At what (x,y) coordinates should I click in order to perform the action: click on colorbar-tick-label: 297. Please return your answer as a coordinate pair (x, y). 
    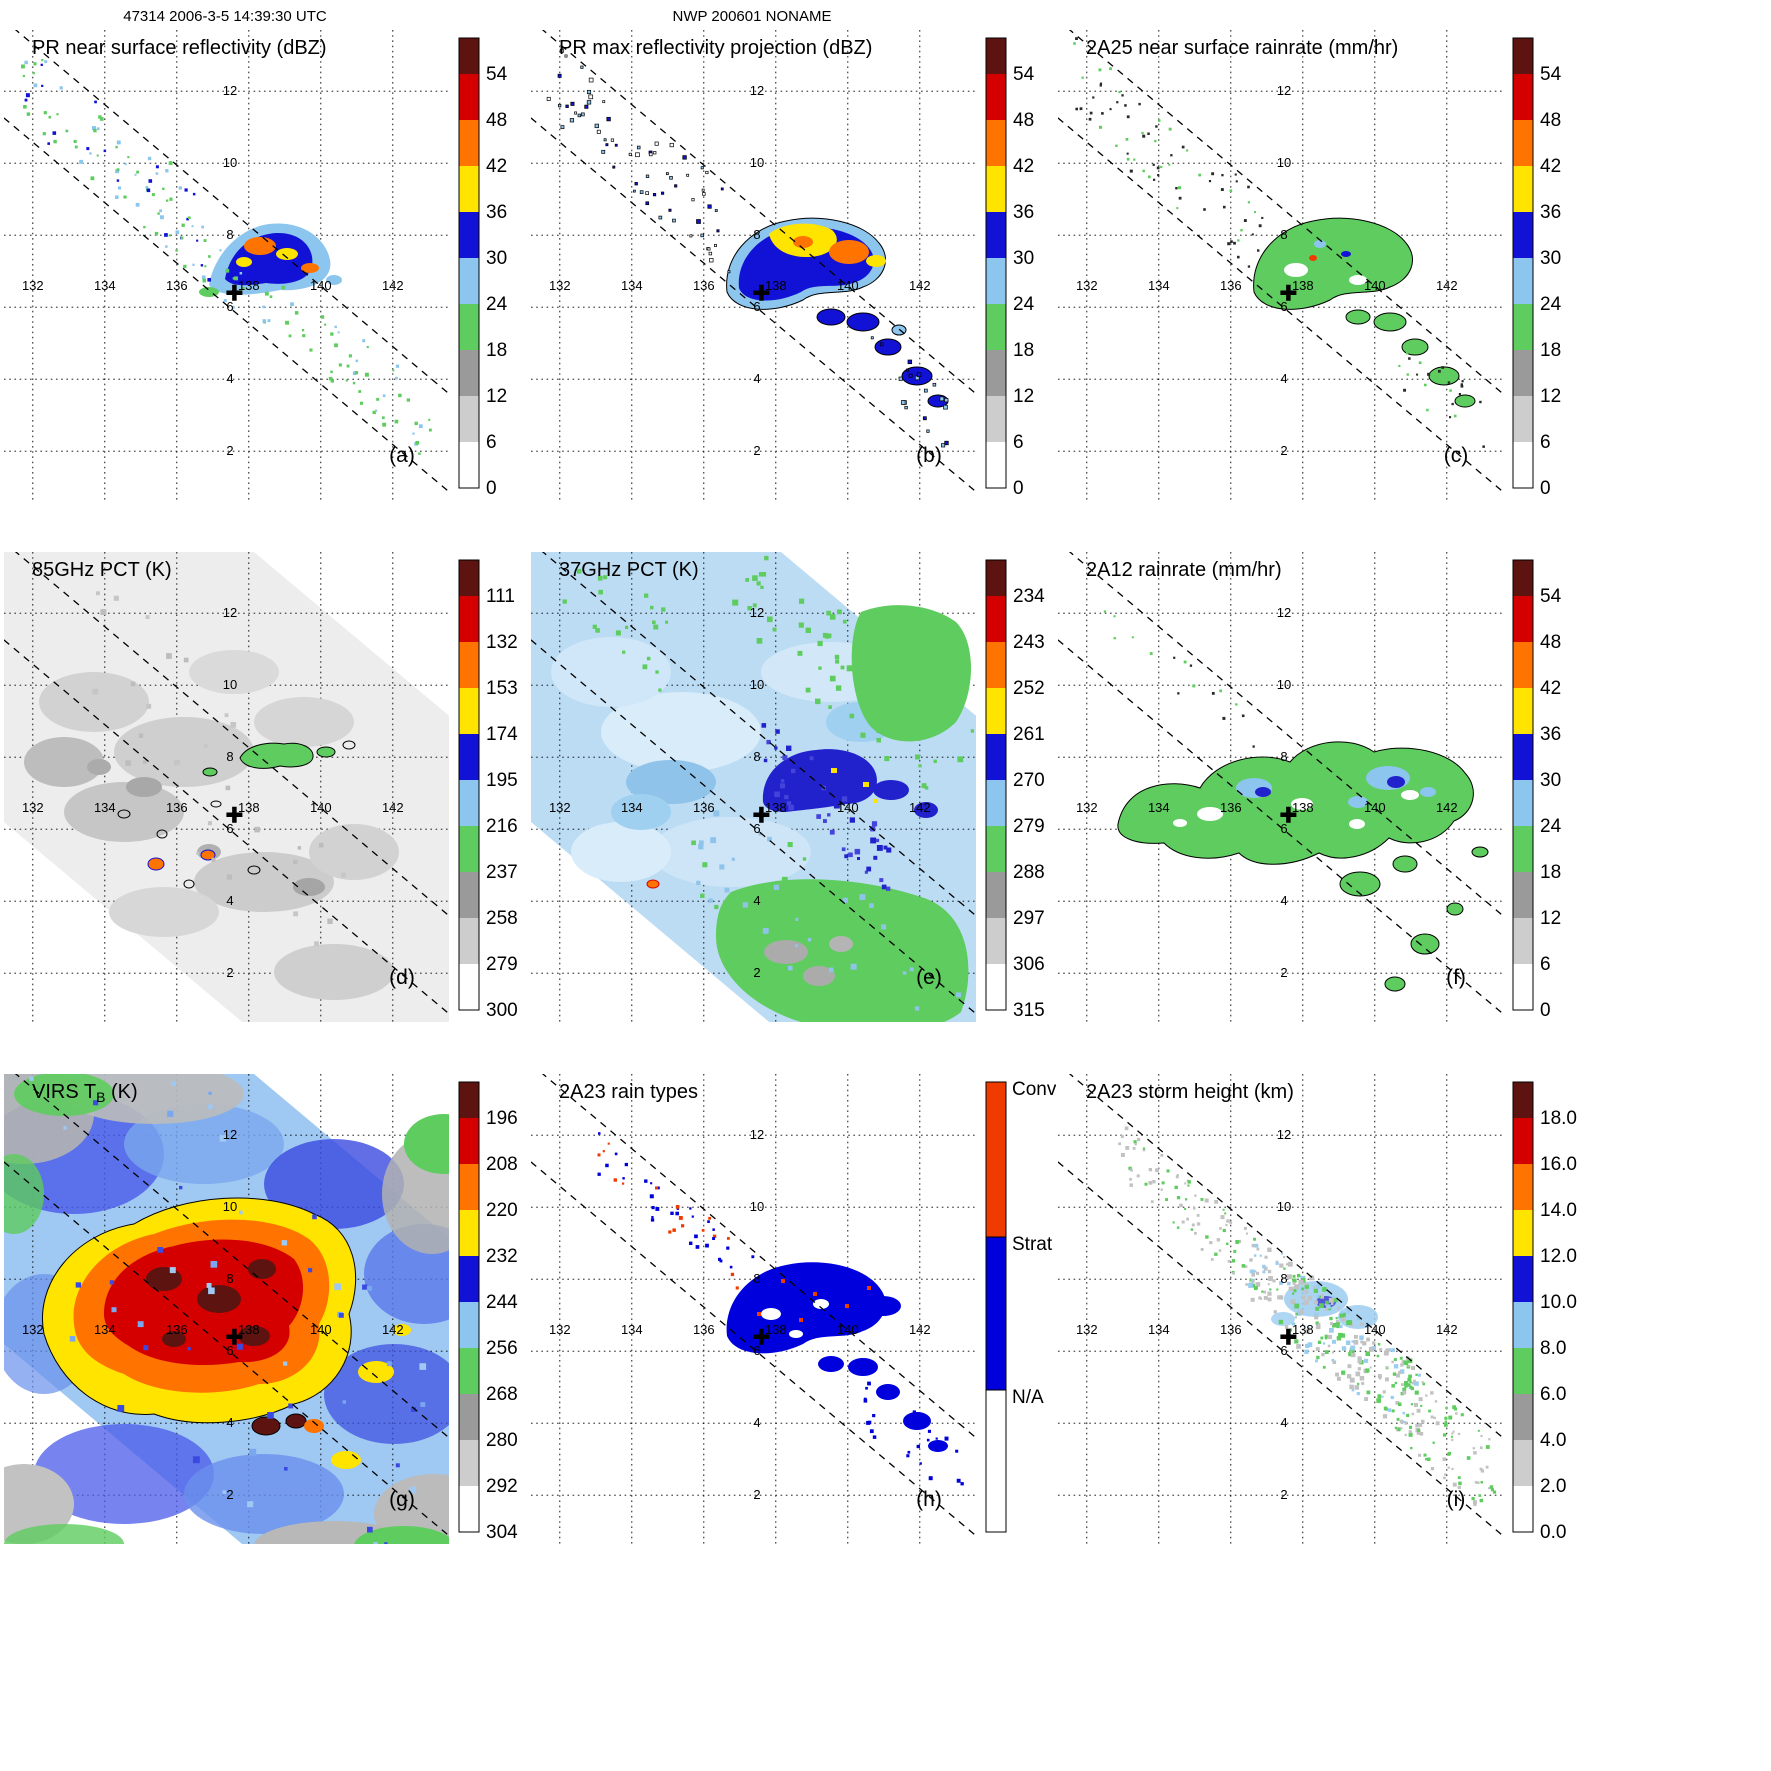
    Looking at the image, I should click on (1029, 918).